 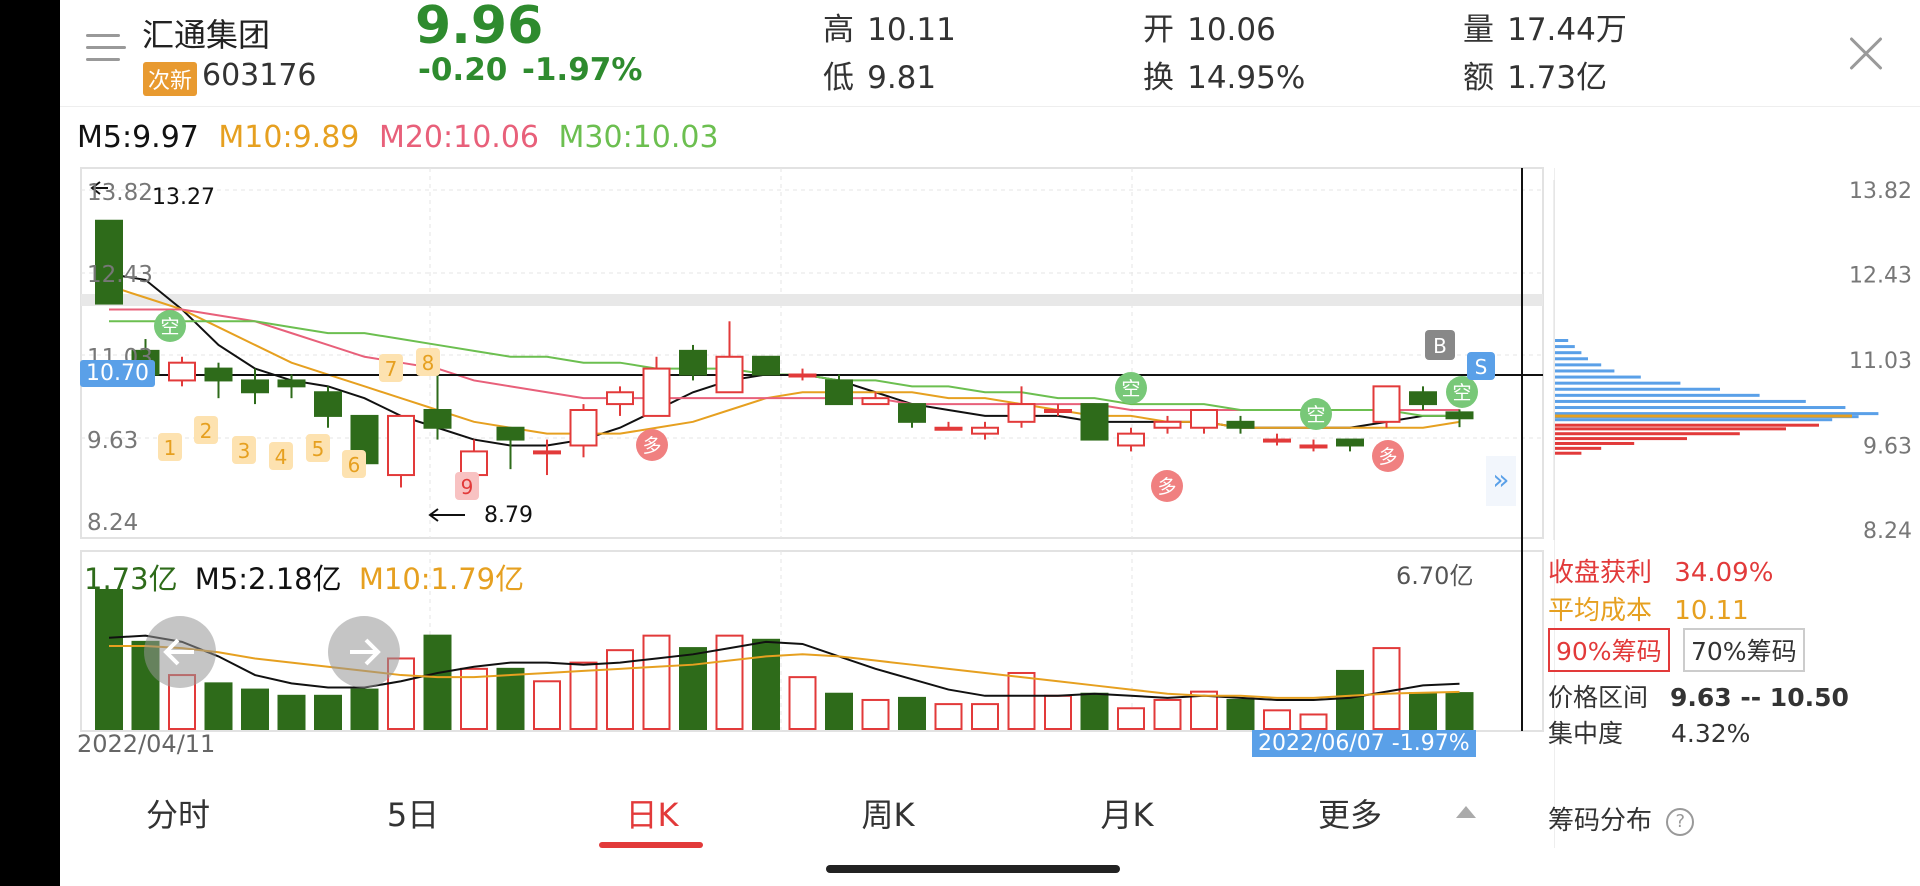 I want to click on chip-avg-row: 平均成本 10.11, so click(x=1648, y=608).